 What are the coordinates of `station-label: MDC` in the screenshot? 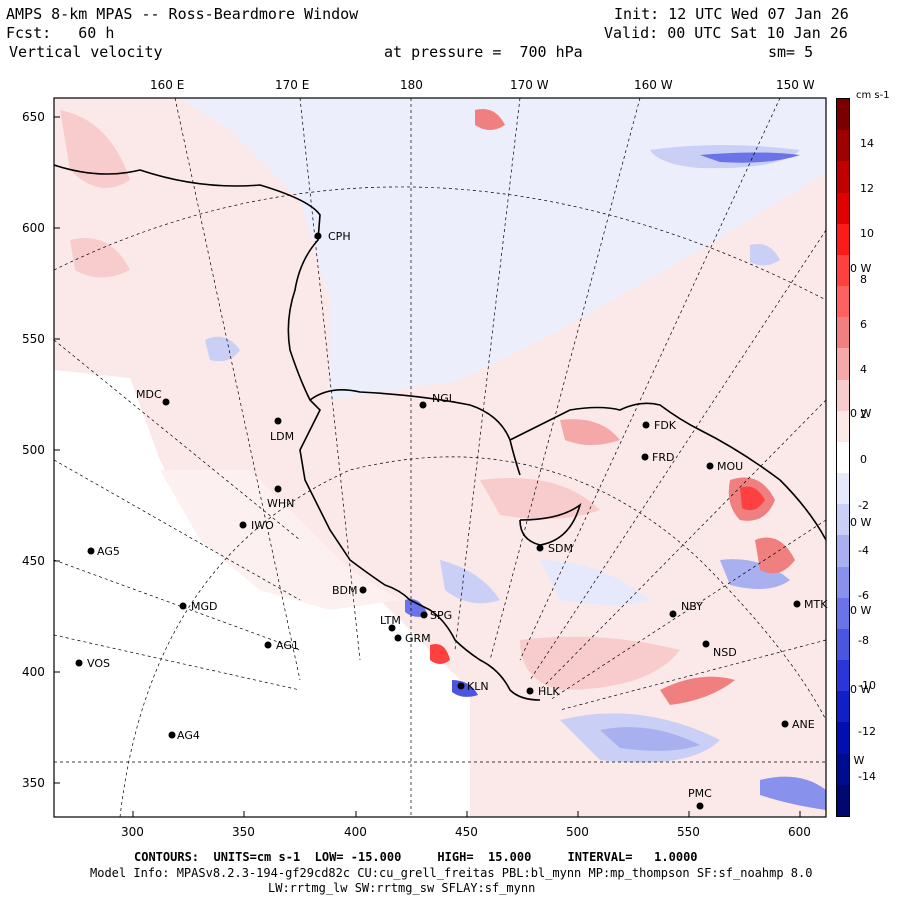 It's located at (149, 394).